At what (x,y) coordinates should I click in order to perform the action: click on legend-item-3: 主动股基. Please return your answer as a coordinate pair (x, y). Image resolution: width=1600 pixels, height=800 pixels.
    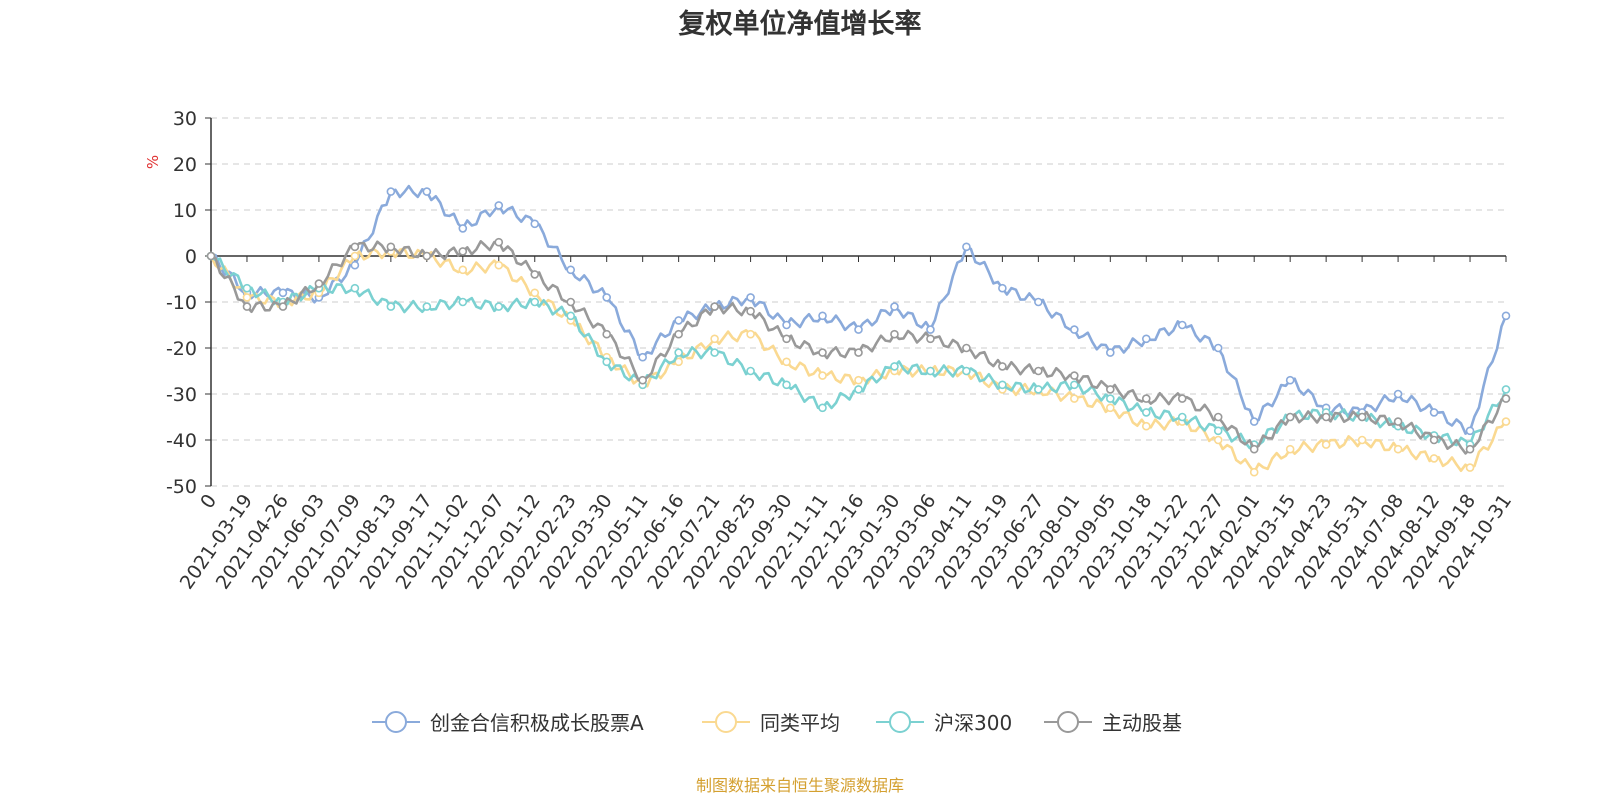
    Looking at the image, I should click on (1113, 723).